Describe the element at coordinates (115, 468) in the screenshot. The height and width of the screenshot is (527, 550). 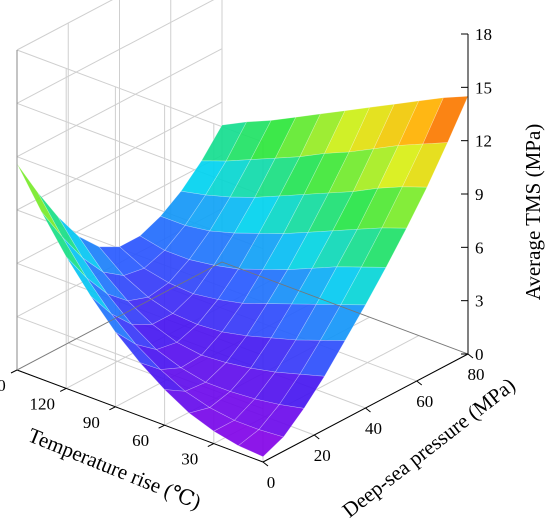
I see `y-axis-label: Temperature rise (℃)` at that location.